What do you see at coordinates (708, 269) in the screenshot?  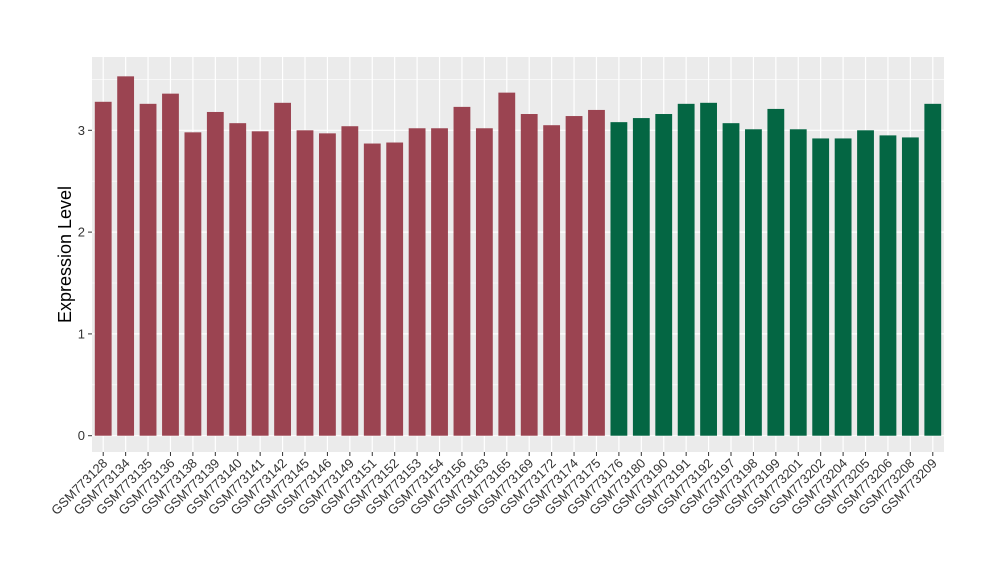 I see `bar-GSM773192` at bounding box center [708, 269].